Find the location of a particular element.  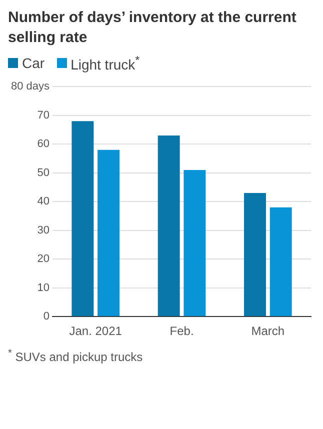

x-tick-label: Jan. 2021 is located at coordinates (95, 331).